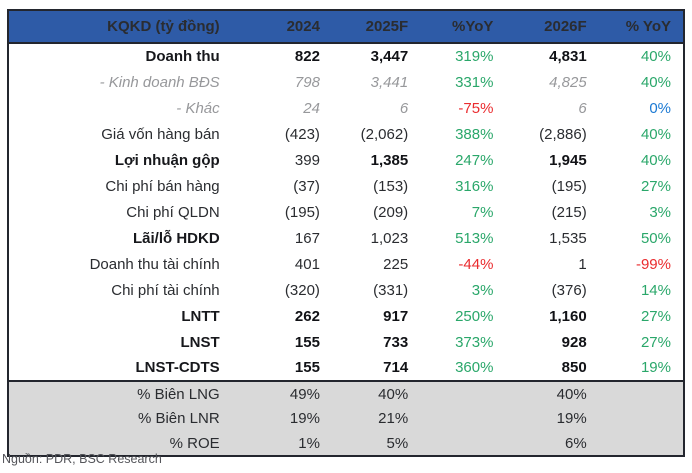 The image size is (692, 473). I want to click on ratio-cell-2024: 49%, so click(281, 393).